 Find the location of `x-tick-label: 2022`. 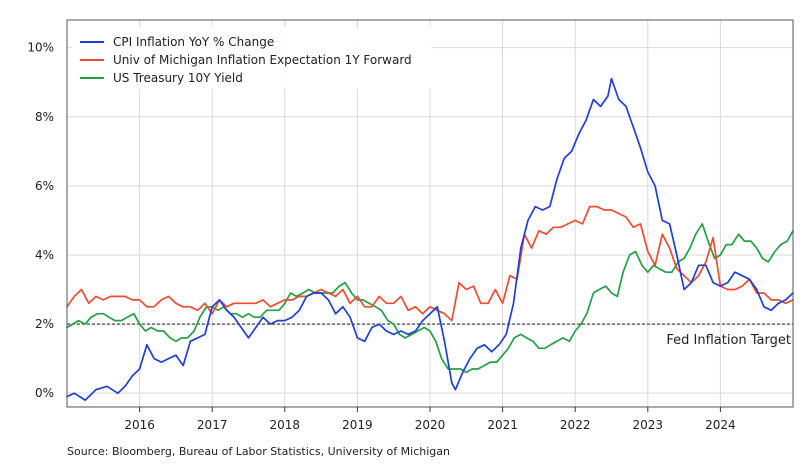

x-tick-label: 2022 is located at coordinates (575, 425).